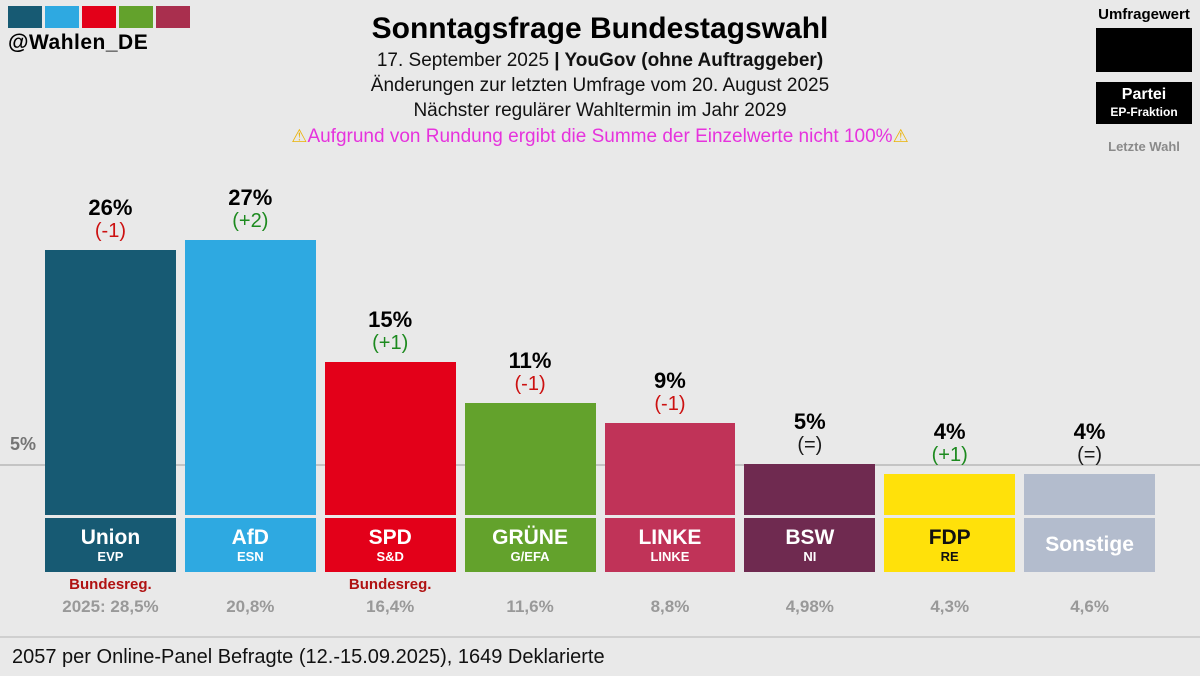 Image resolution: width=1200 pixels, height=676 pixels. Describe the element at coordinates (1089, 393) in the screenshot. I see `party-column-sonstige: 4% (=) Sonstige 4,6%` at that location.